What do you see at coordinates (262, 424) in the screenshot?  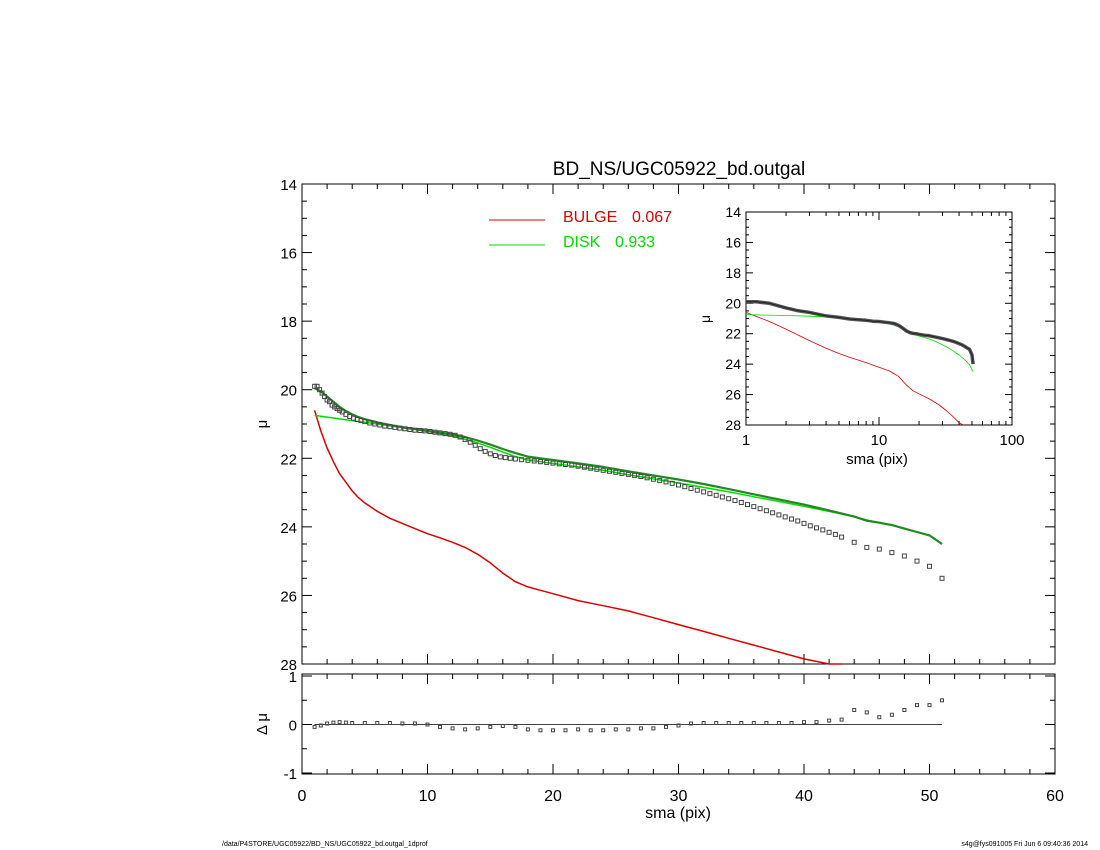 I see `main-y-axis-label: μ` at bounding box center [262, 424].